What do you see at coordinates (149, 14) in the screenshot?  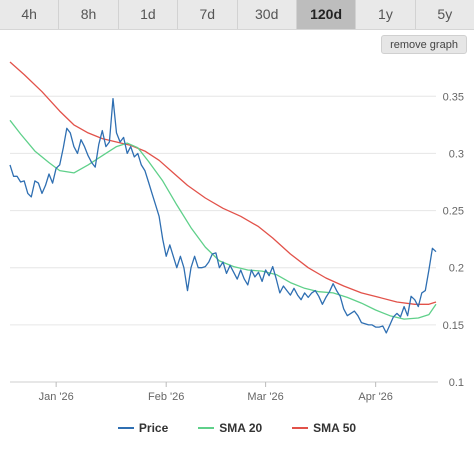 I see `tab-1d: 1d` at bounding box center [149, 14].